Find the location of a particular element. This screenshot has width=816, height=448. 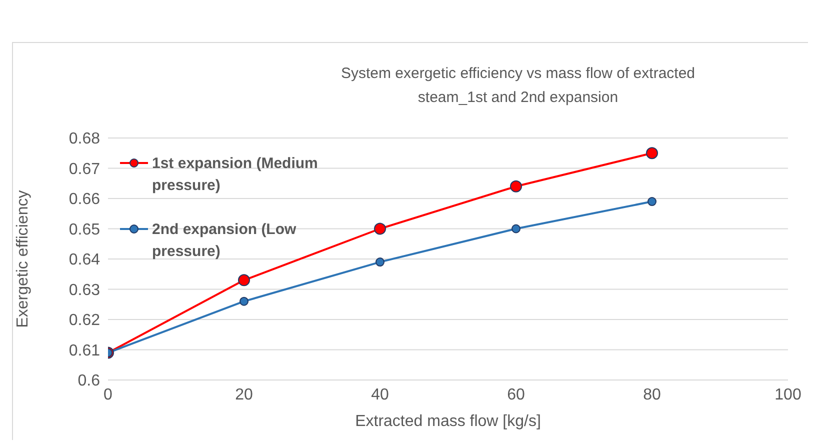

x-tick-label: 0 is located at coordinates (108, 395).